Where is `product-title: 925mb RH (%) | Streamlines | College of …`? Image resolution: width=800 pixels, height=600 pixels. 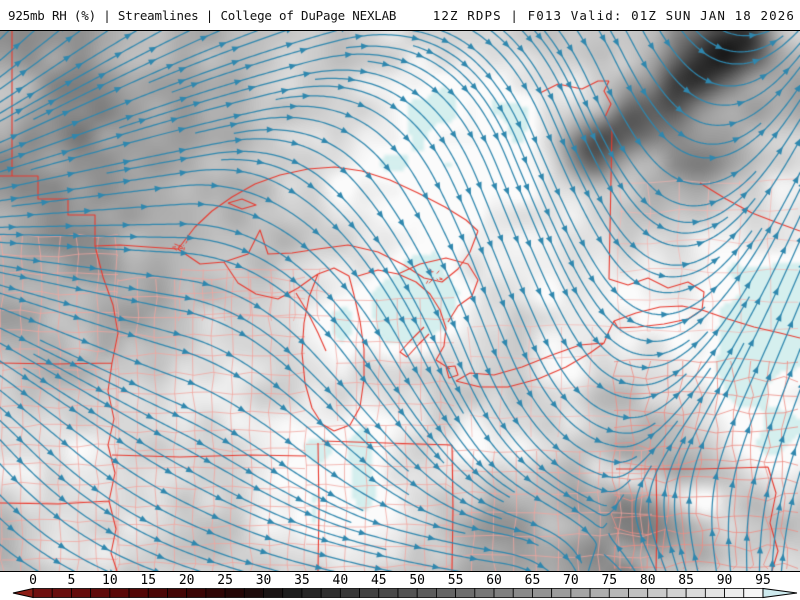
product-title: 925mb RH (%) | Streamlines | College of … is located at coordinates (202, 15).